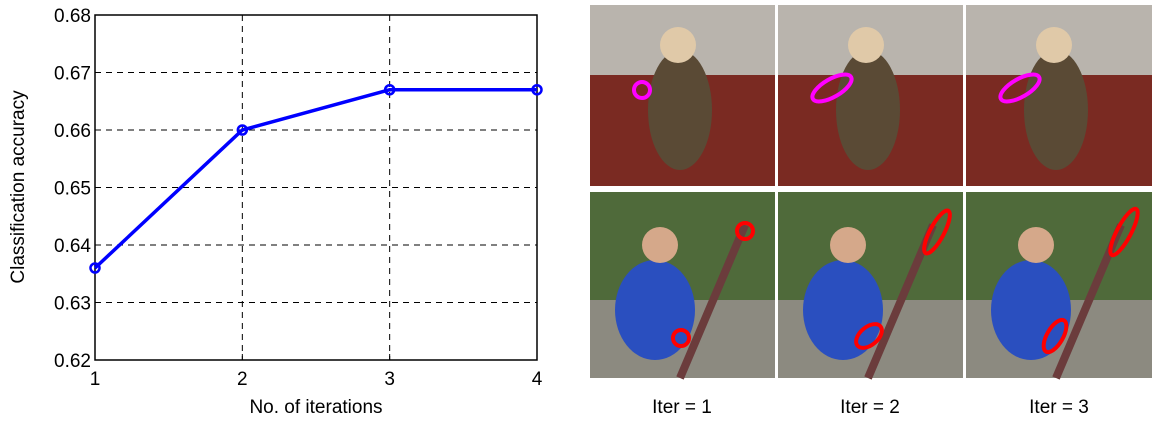 This screenshot has width=1152, height=425. What do you see at coordinates (72, 16) in the screenshot?
I see `y-tick-label: 0.68` at bounding box center [72, 16].